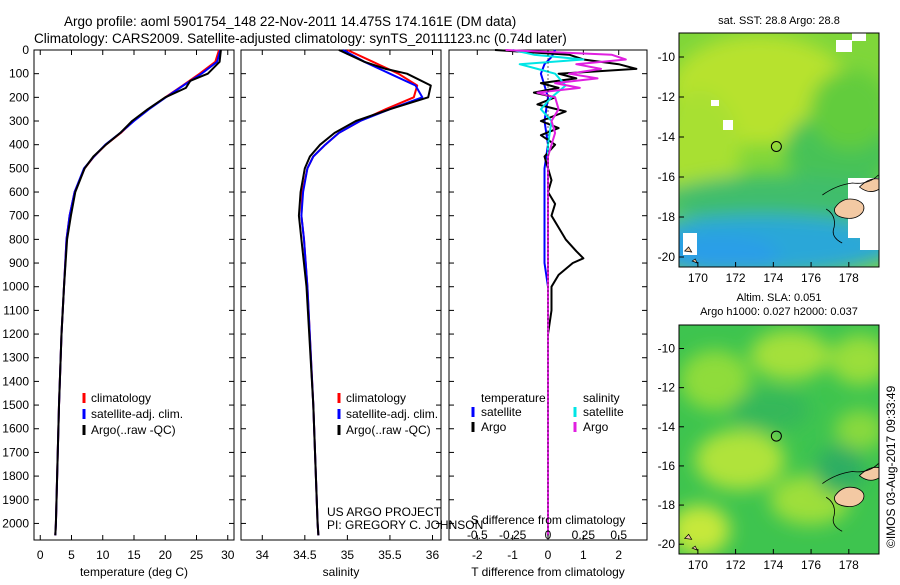 The width and height of the screenshot is (900, 585). Describe the element at coordinates (584, 535) in the screenshot. I see `salinity-diff-tick-label: 0.25` at that location.